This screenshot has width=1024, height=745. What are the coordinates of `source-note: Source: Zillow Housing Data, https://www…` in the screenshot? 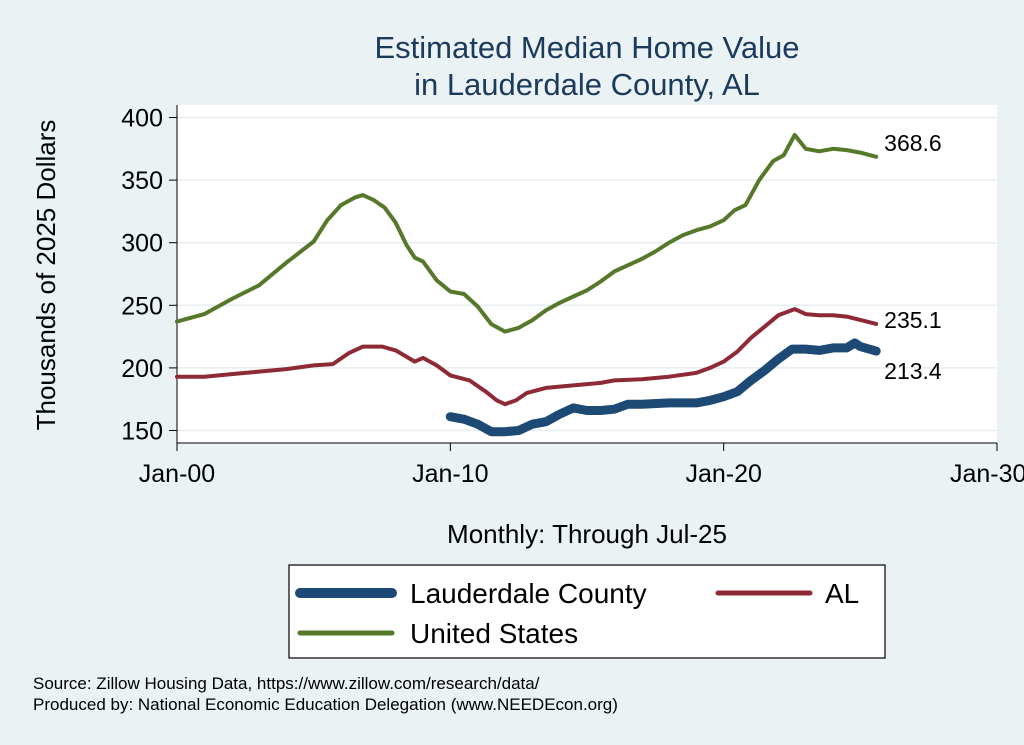 It's located at (286, 683).